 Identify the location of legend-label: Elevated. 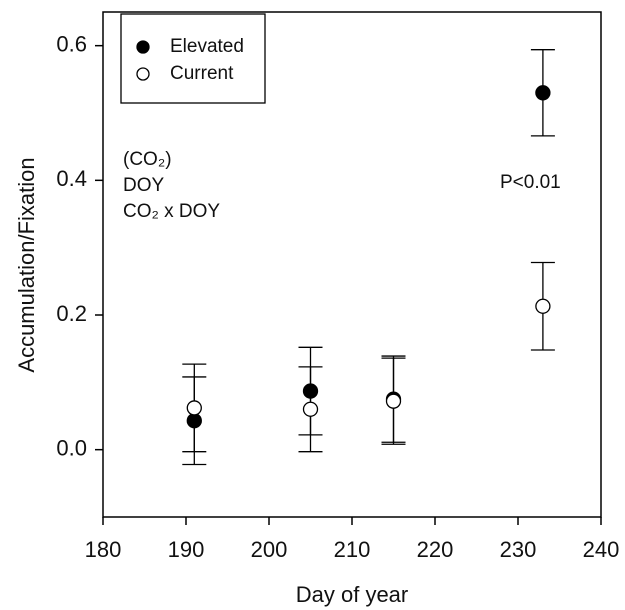
(207, 46).